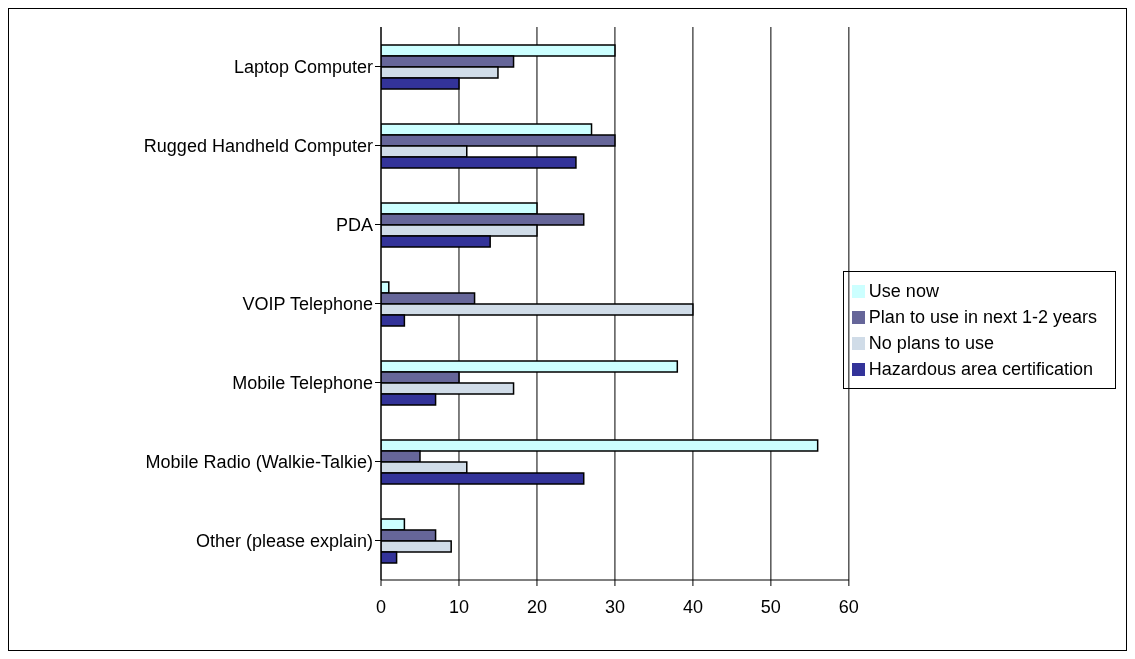 Image resolution: width=1135 pixels, height=659 pixels. Describe the element at coordinates (354, 224) in the screenshot. I see `y-tick-label: PDA` at that location.